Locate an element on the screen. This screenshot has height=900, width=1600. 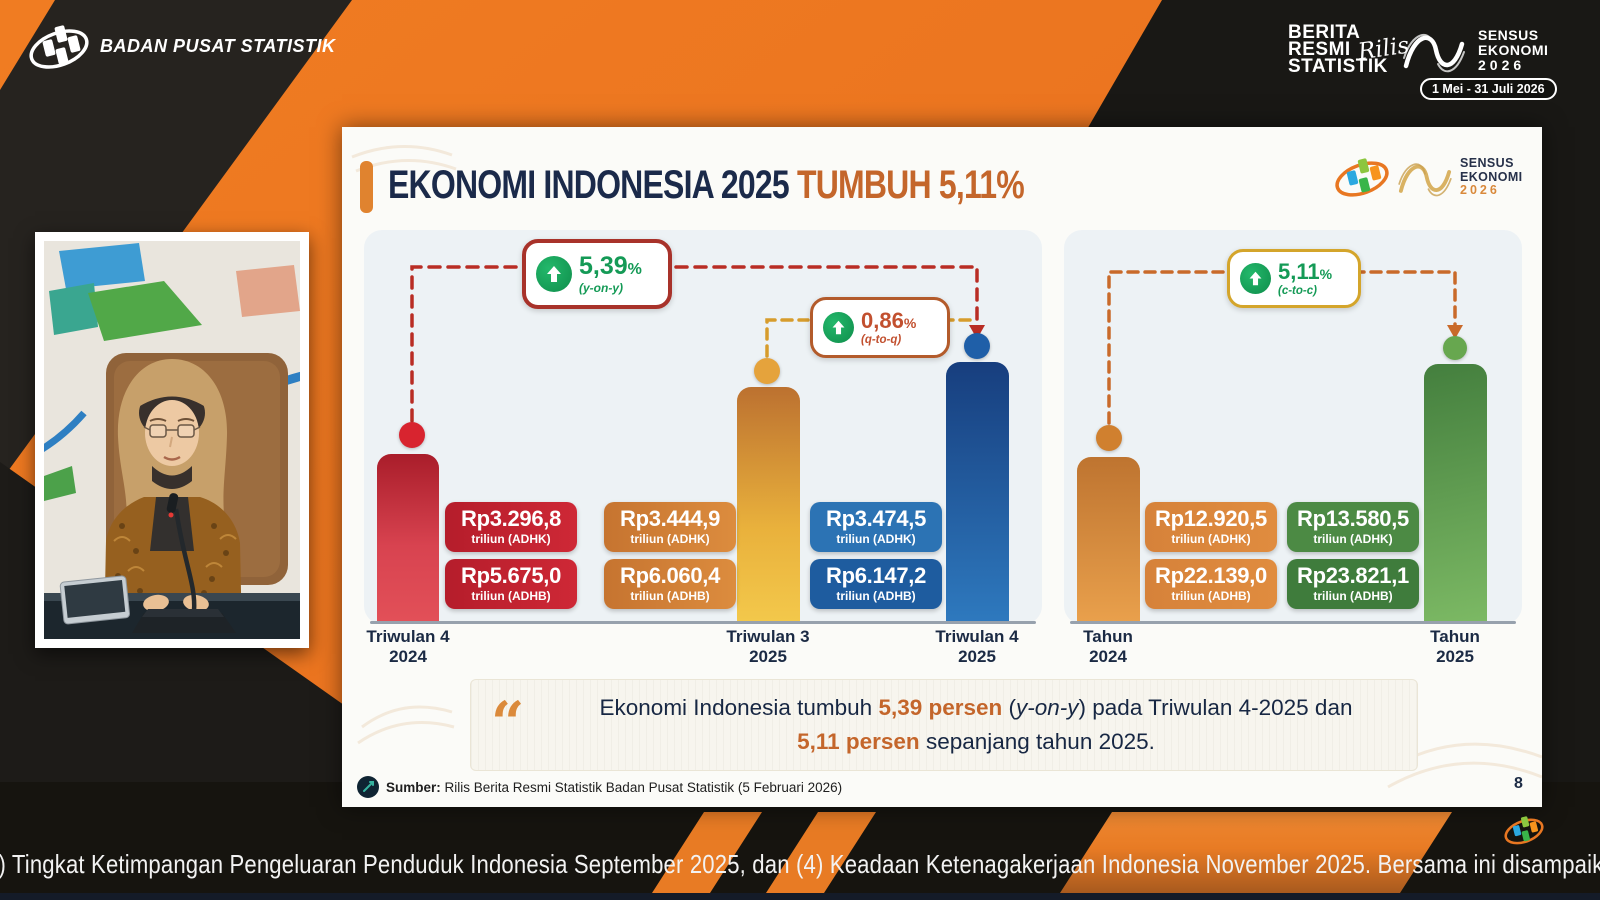
adhb-value: Rp5.675,0 is located at coordinates (511, 575).